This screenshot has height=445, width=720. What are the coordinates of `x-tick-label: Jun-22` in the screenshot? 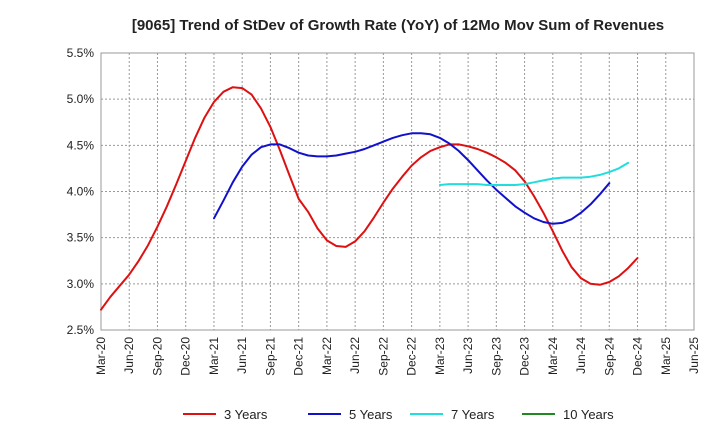 It's located at (355, 355).